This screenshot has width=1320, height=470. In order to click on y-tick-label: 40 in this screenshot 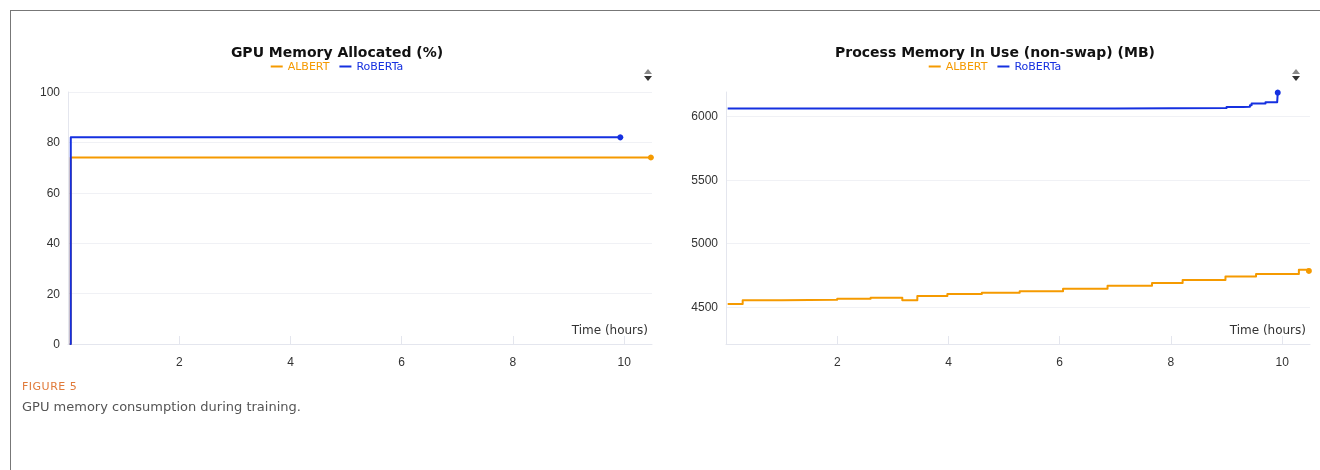, I will do `click(53, 243)`.